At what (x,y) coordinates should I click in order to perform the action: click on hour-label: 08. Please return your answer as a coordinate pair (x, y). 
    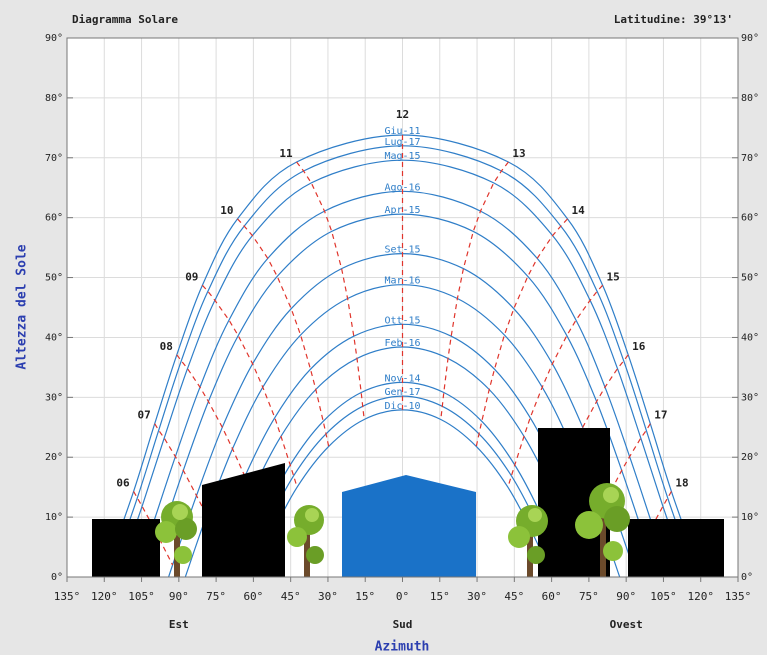
    Looking at the image, I should click on (166, 346).